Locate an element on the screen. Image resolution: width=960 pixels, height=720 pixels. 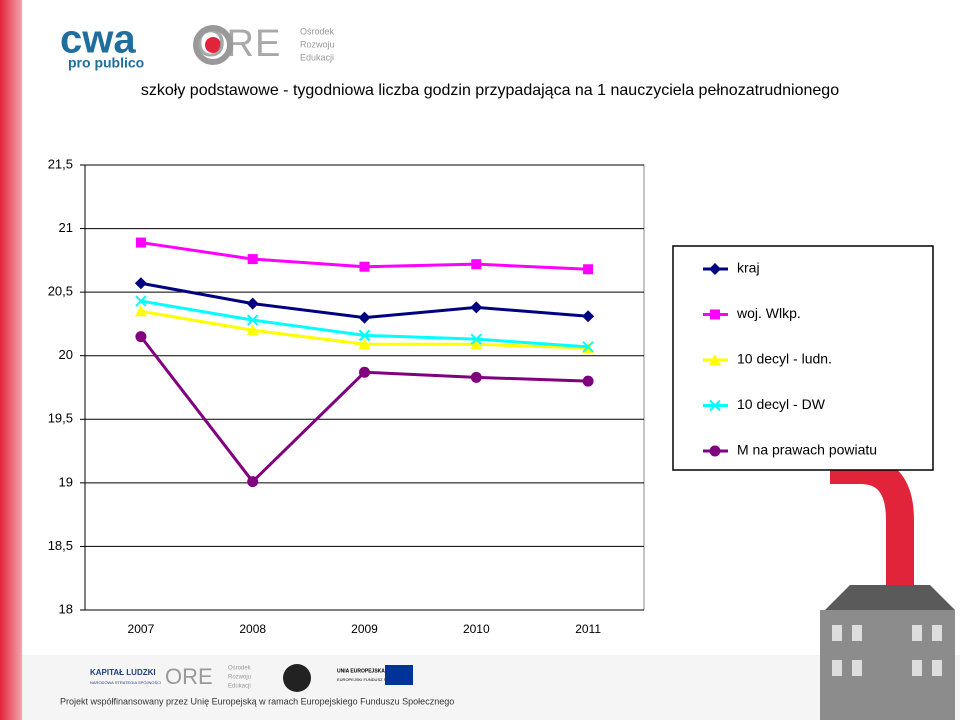
y-tick-label: 21 is located at coordinates (66, 227).